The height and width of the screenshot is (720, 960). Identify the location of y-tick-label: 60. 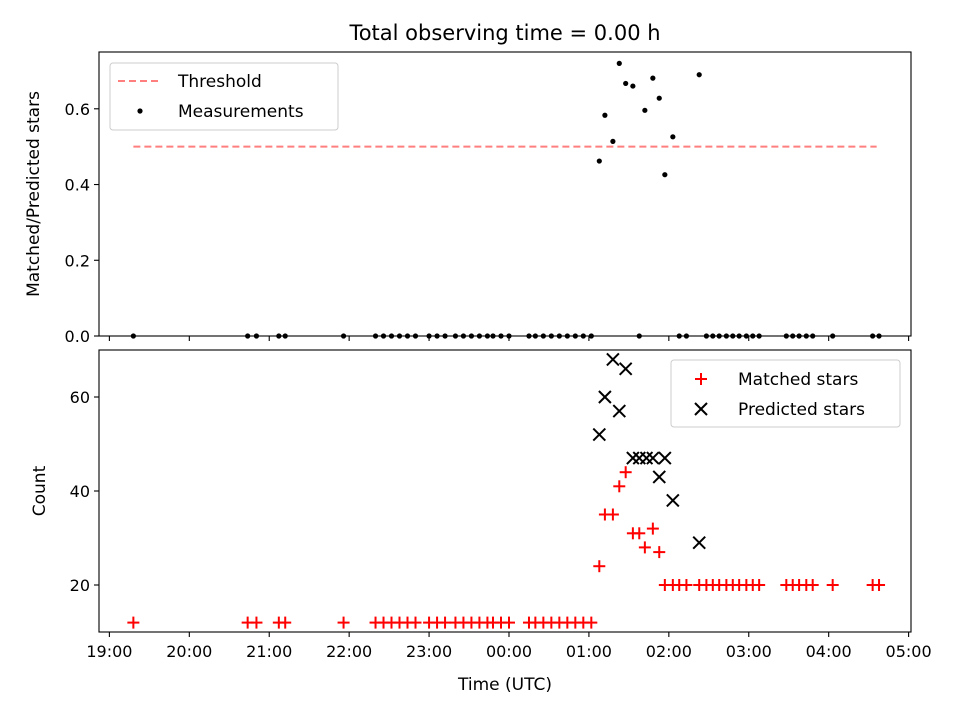
(80, 397).